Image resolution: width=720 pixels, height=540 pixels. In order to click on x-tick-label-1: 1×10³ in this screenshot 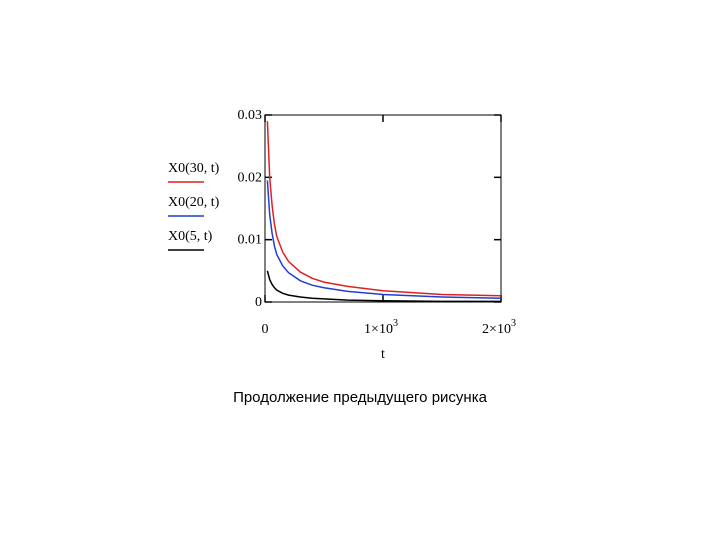, I will do `click(381, 327)`.